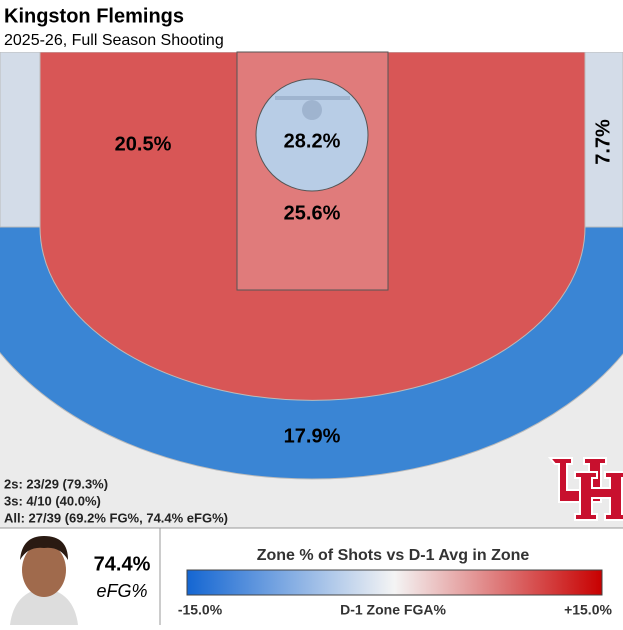 Image resolution: width=623 pixels, height=630 pixels. What do you see at coordinates (143, 144) in the screenshot?
I see `zone-label: 20.5%` at bounding box center [143, 144].